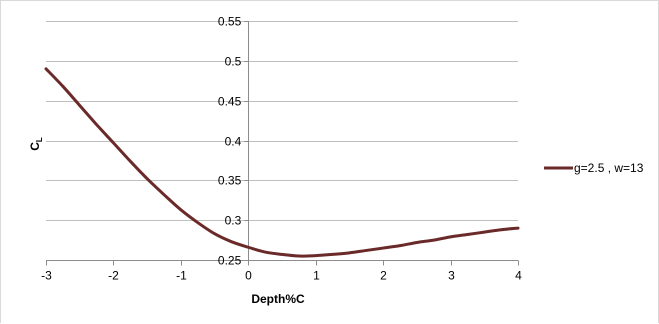 This screenshot has width=659, height=324. I want to click on x-tick-label: 3, so click(451, 276).